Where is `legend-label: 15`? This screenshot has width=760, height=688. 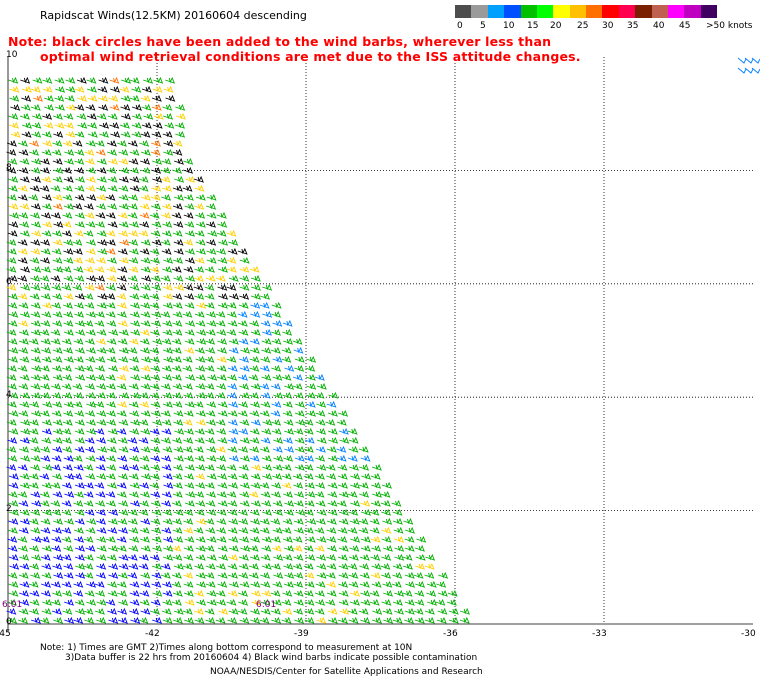
legend-label: 15 is located at coordinates (533, 26).